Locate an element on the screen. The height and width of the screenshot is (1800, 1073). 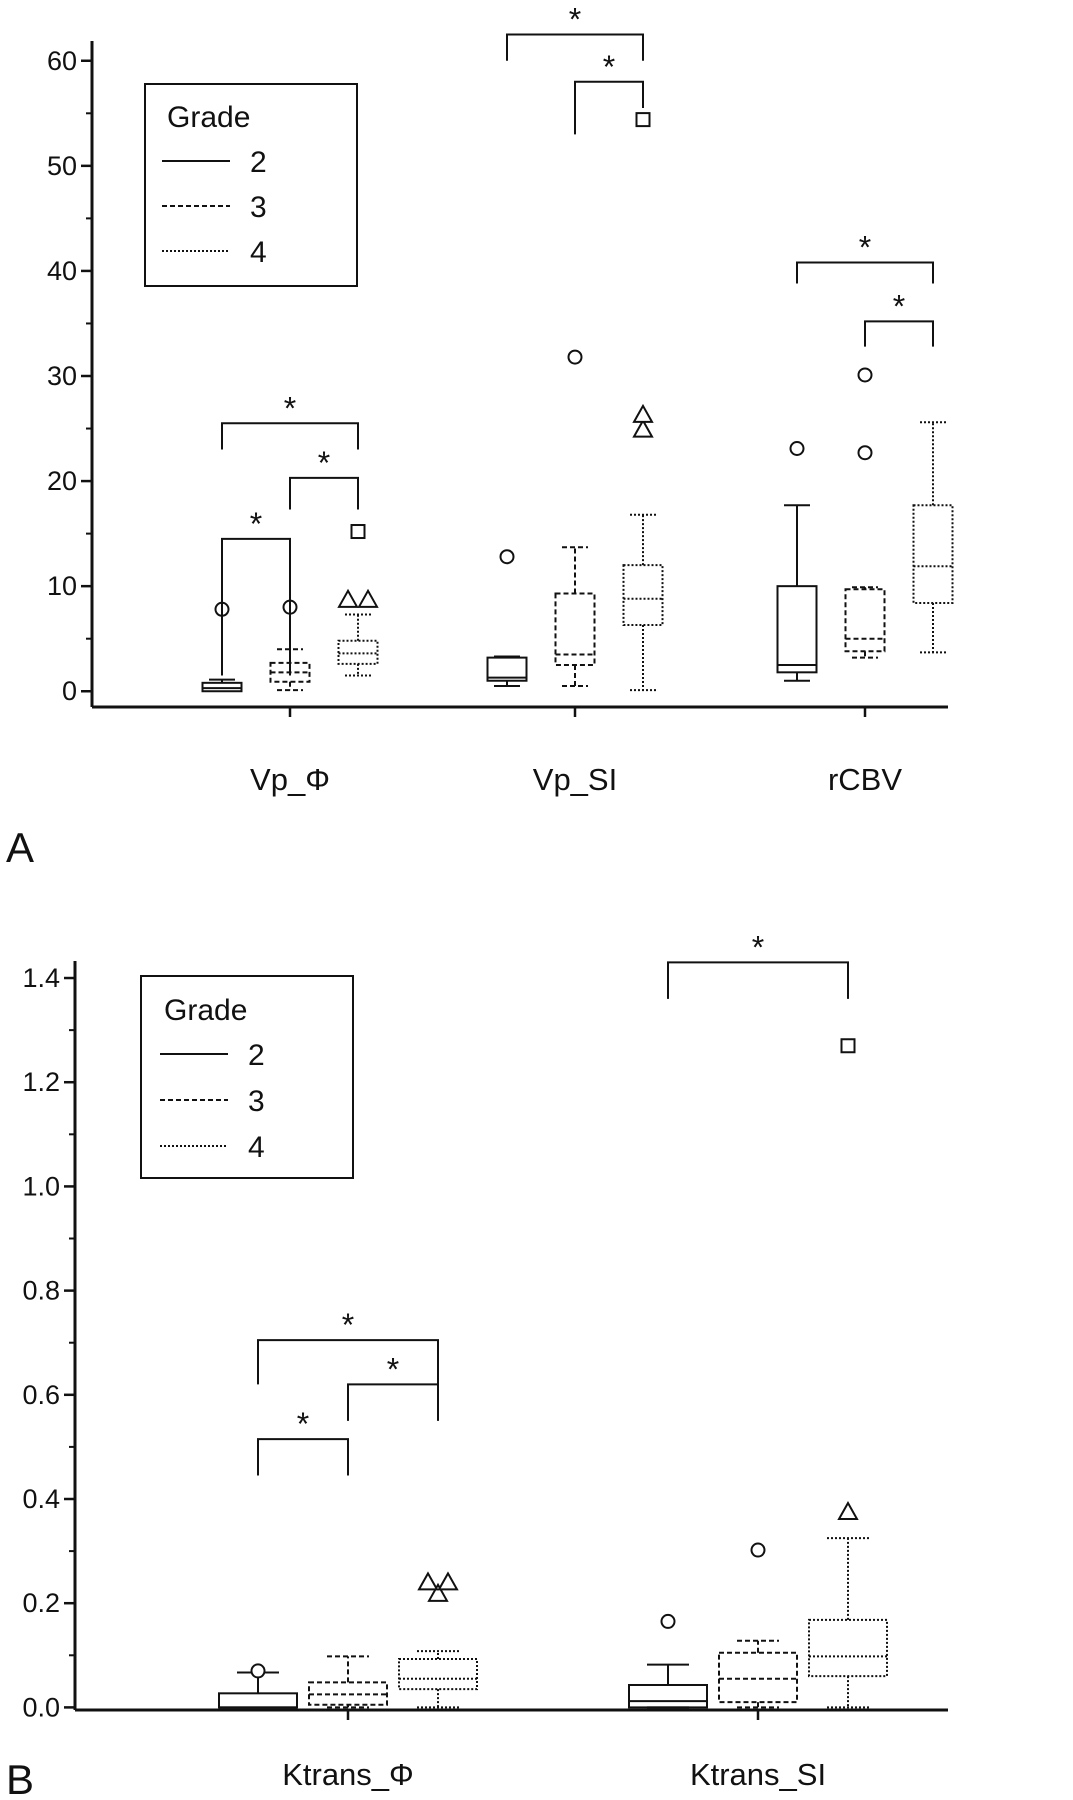
y-tick-label: 1.0 is located at coordinates (41, 1186).